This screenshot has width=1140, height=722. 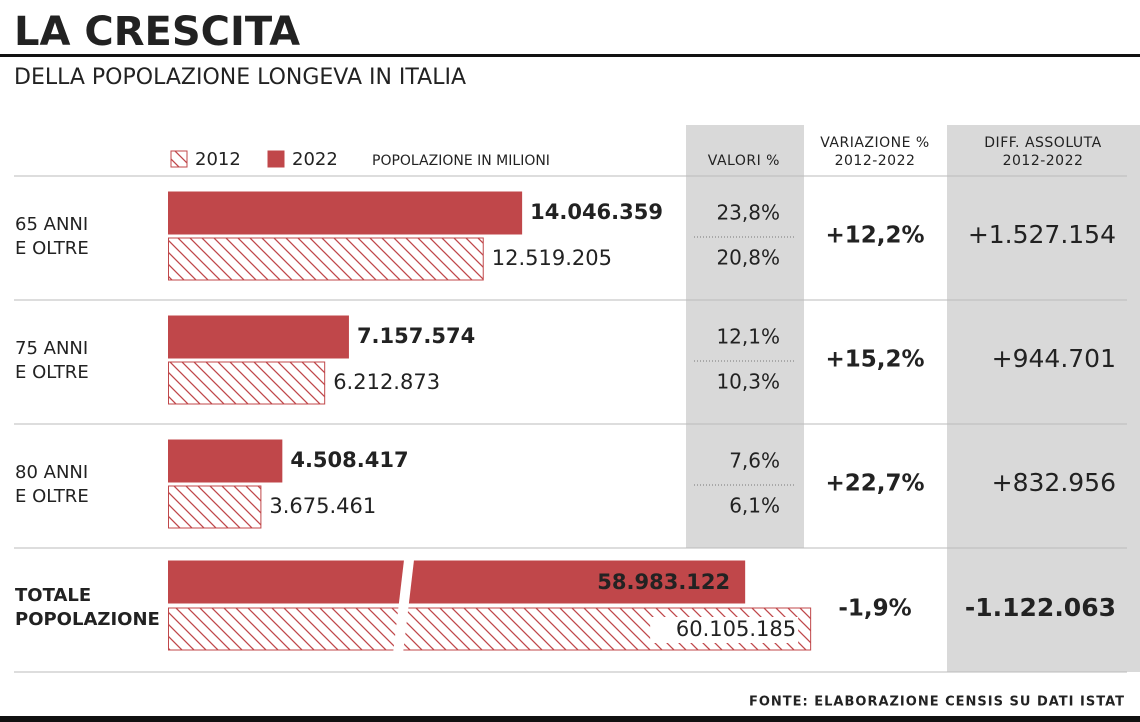 What do you see at coordinates (748, 213) in the screenshot?
I see `share-label: 23,8%` at bounding box center [748, 213].